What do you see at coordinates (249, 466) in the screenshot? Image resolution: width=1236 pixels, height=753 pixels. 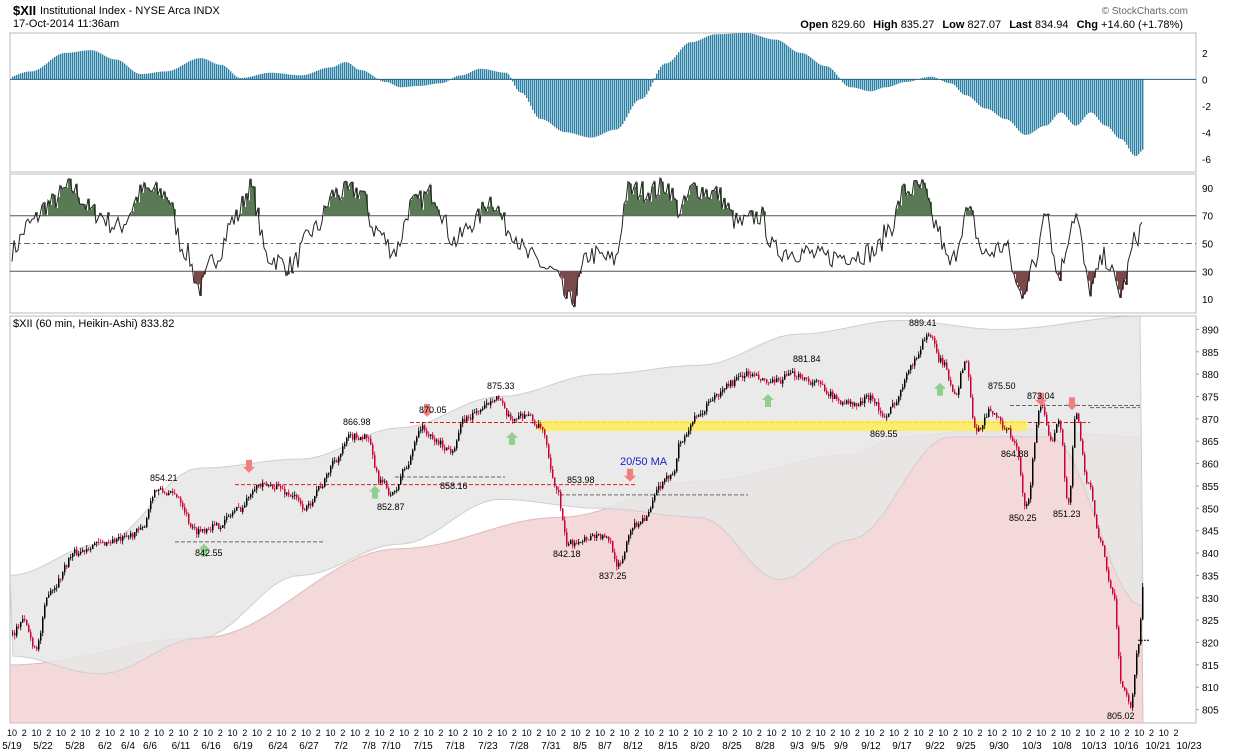 I see `down-arrow-icon` at bounding box center [249, 466].